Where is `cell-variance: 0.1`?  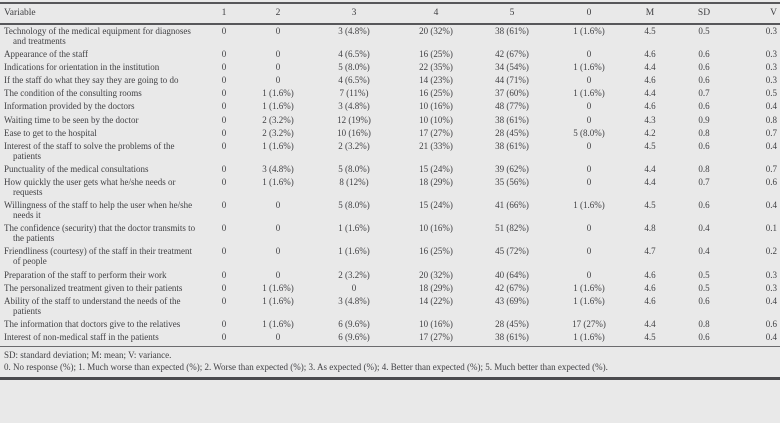
cell-variance: 0.1 is located at coordinates (771, 228).